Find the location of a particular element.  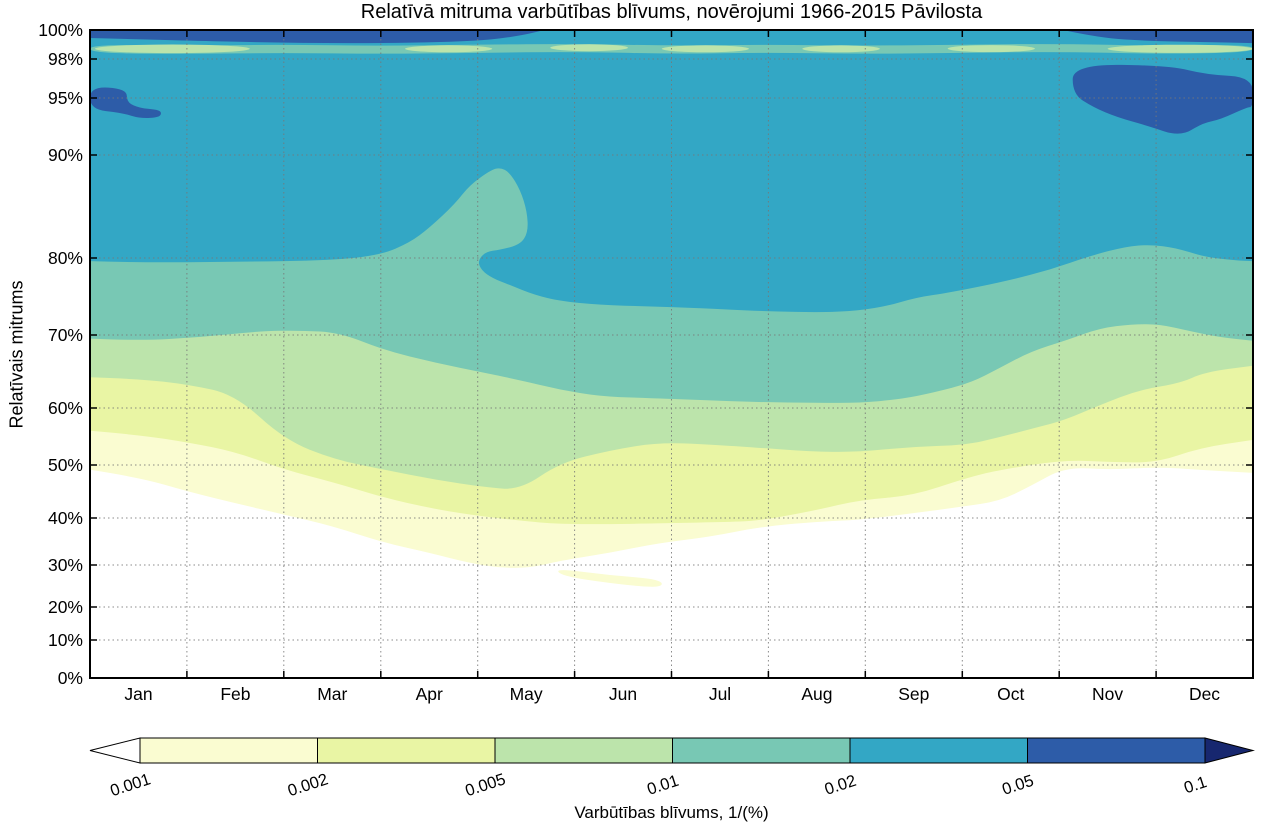

high-density-blob-nov-dec is located at coordinates (1162, 99).